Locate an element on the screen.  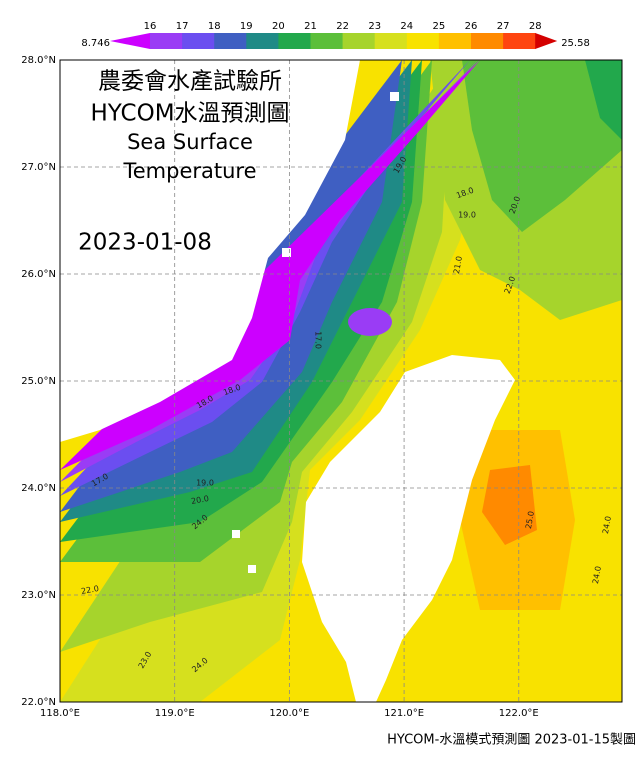
colorbar-tick-label: 24 is located at coordinates (406, 26).